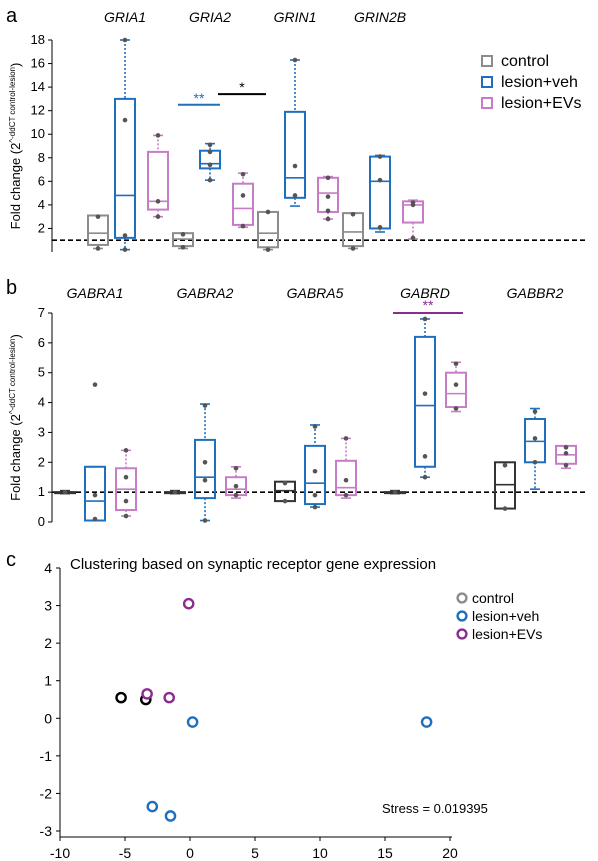  I want to click on panel-label-a: a, so click(12, 16).